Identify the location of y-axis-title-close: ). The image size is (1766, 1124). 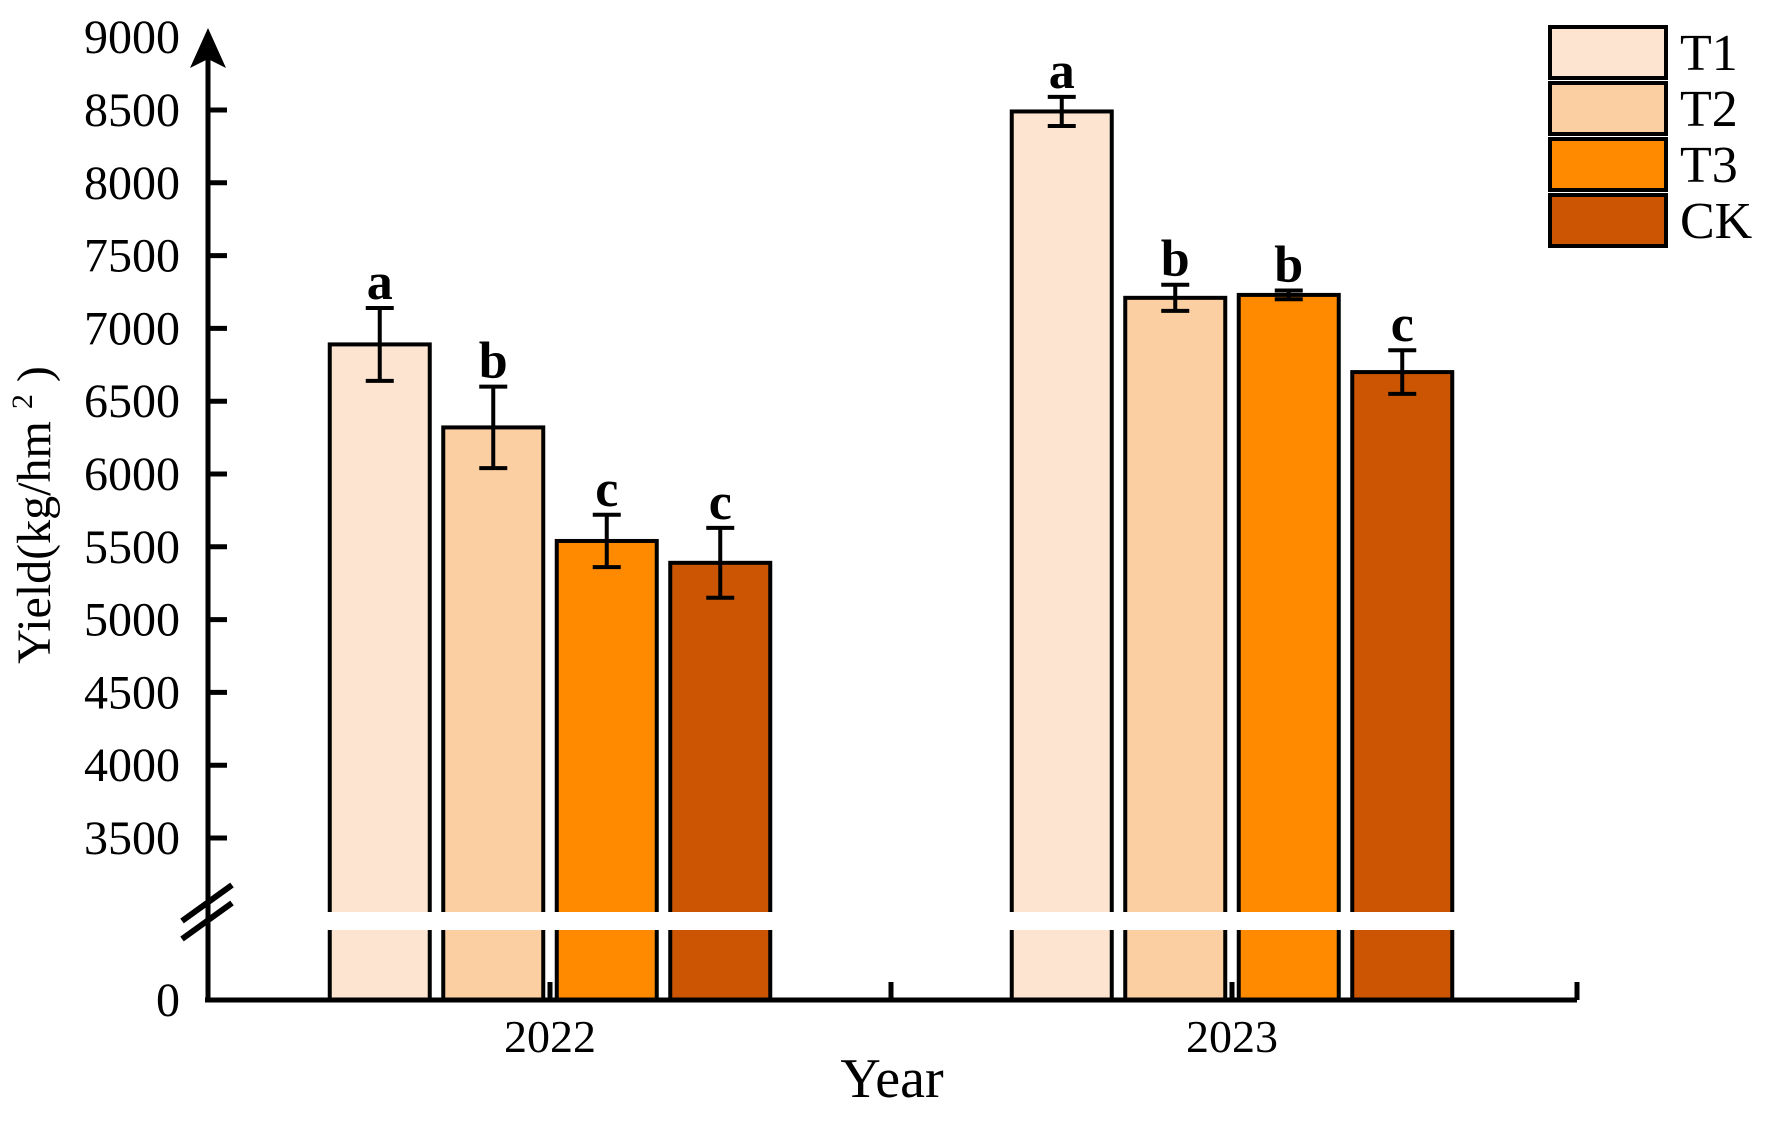
(34, 374).